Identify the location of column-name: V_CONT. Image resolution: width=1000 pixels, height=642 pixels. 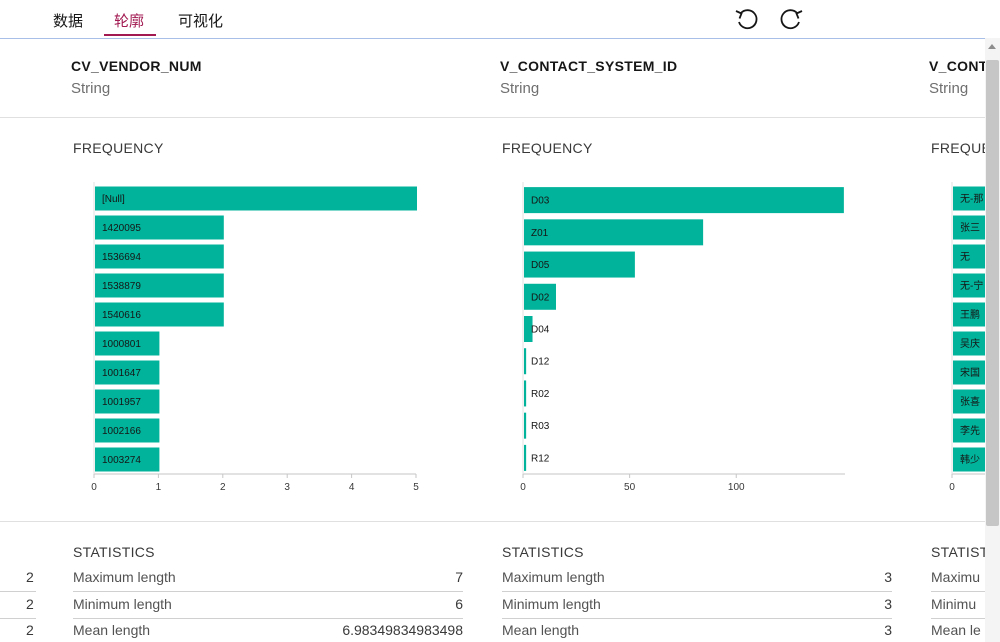
(958, 66).